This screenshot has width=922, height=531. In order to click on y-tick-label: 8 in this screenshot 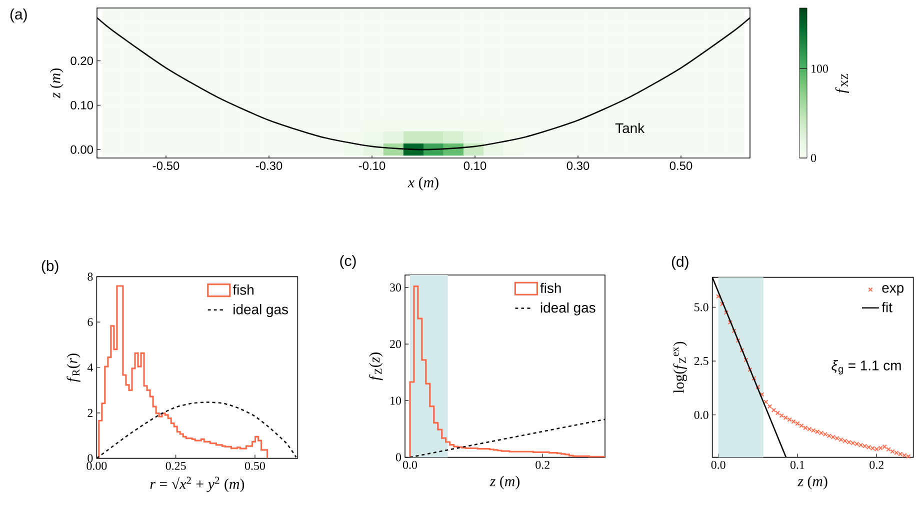, I will do `click(90, 276)`.